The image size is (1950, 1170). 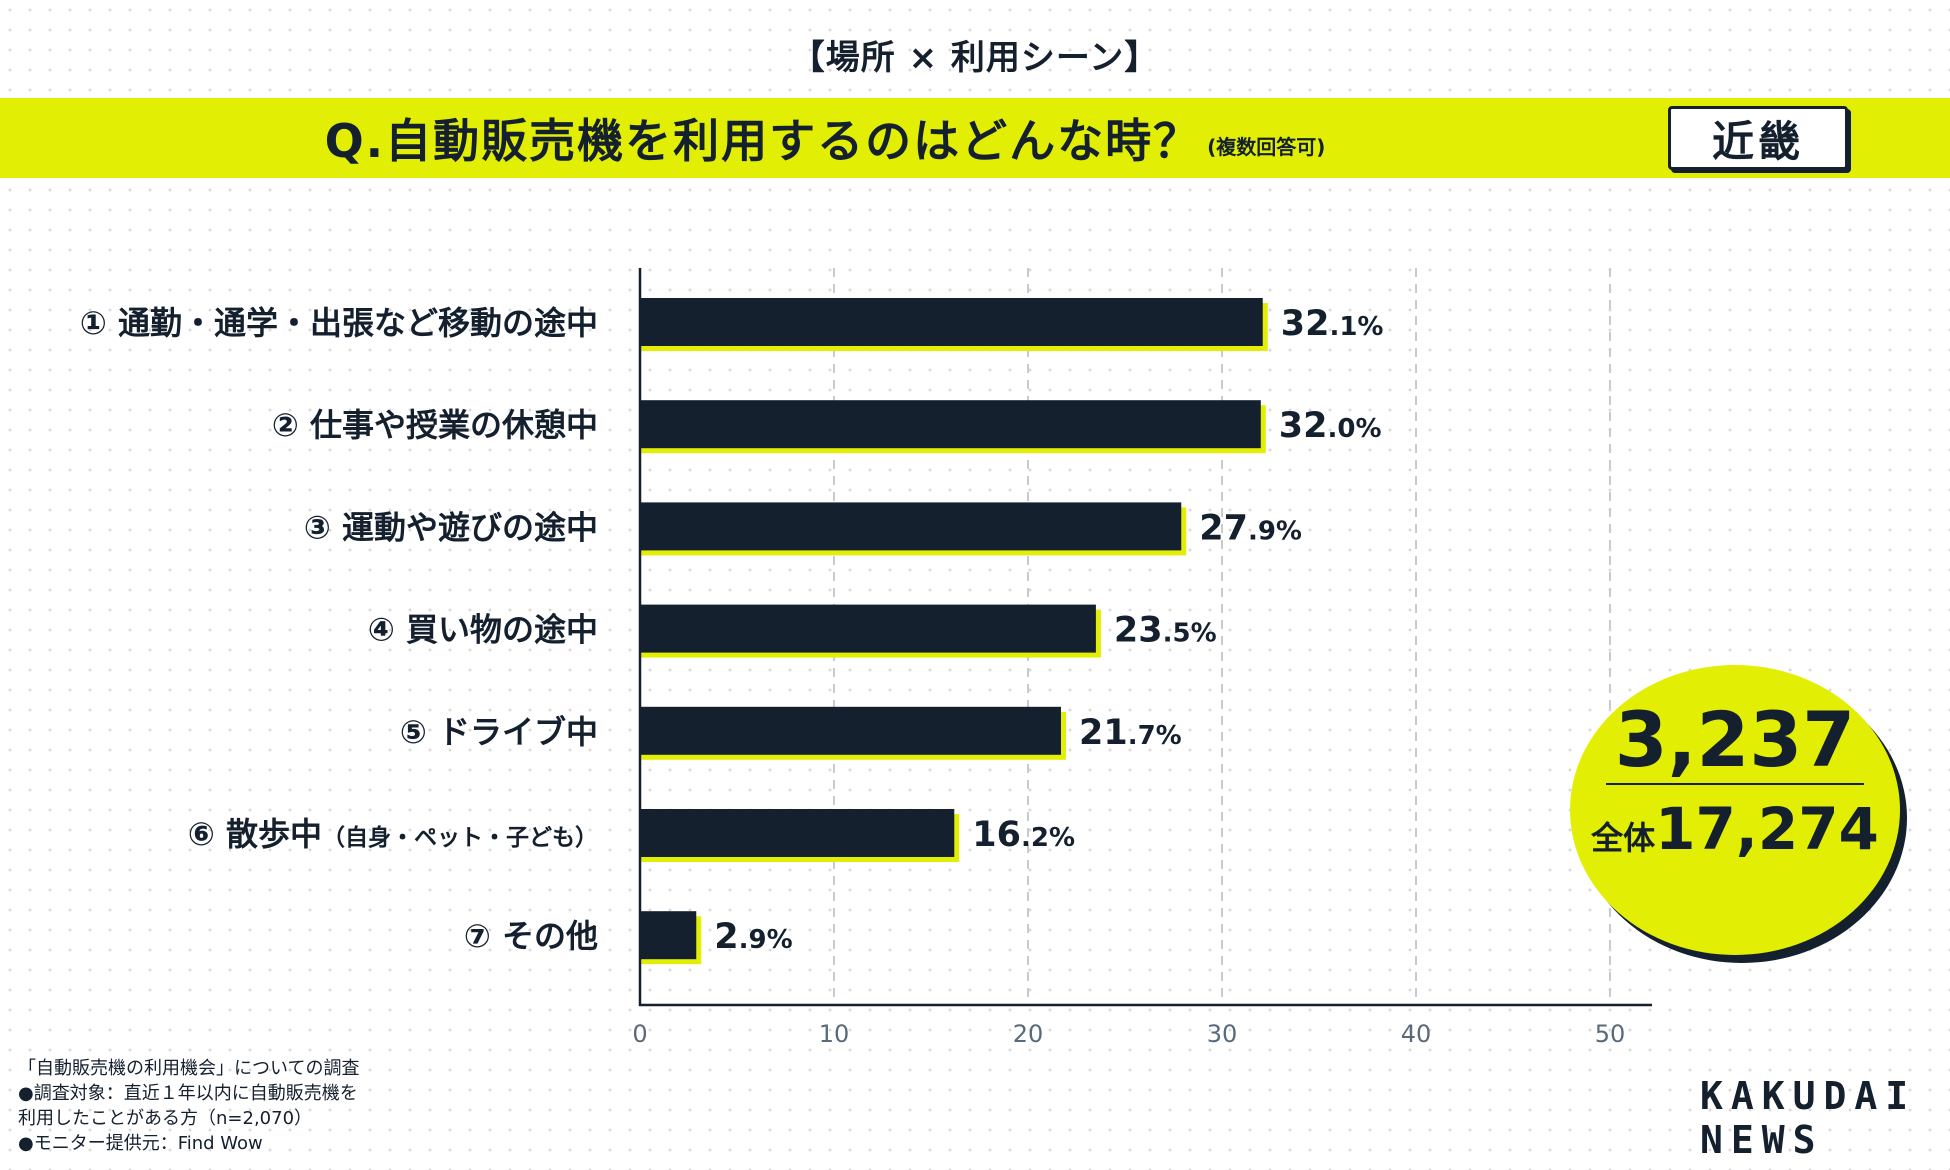 What do you see at coordinates (1735, 739) in the screenshot?
I see `region-sample-count: 3,237` at bounding box center [1735, 739].